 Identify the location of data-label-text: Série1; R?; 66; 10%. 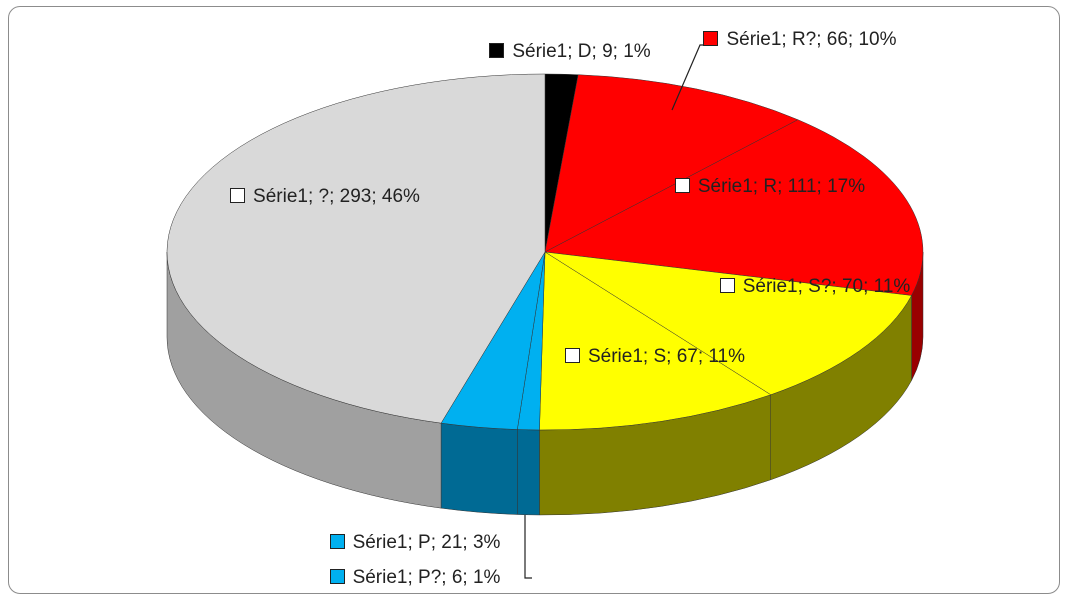
(811, 39).